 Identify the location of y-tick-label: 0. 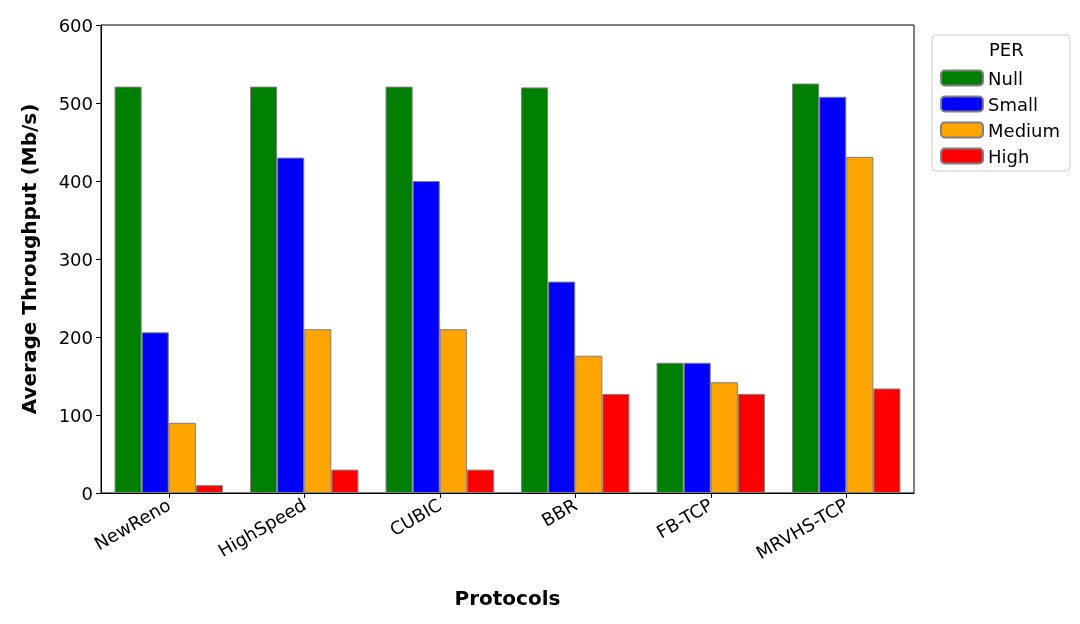
(87, 493).